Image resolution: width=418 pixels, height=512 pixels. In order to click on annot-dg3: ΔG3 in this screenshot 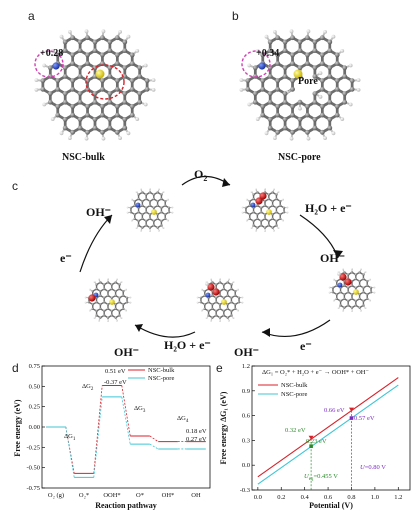, I will do `click(140, 409)`.